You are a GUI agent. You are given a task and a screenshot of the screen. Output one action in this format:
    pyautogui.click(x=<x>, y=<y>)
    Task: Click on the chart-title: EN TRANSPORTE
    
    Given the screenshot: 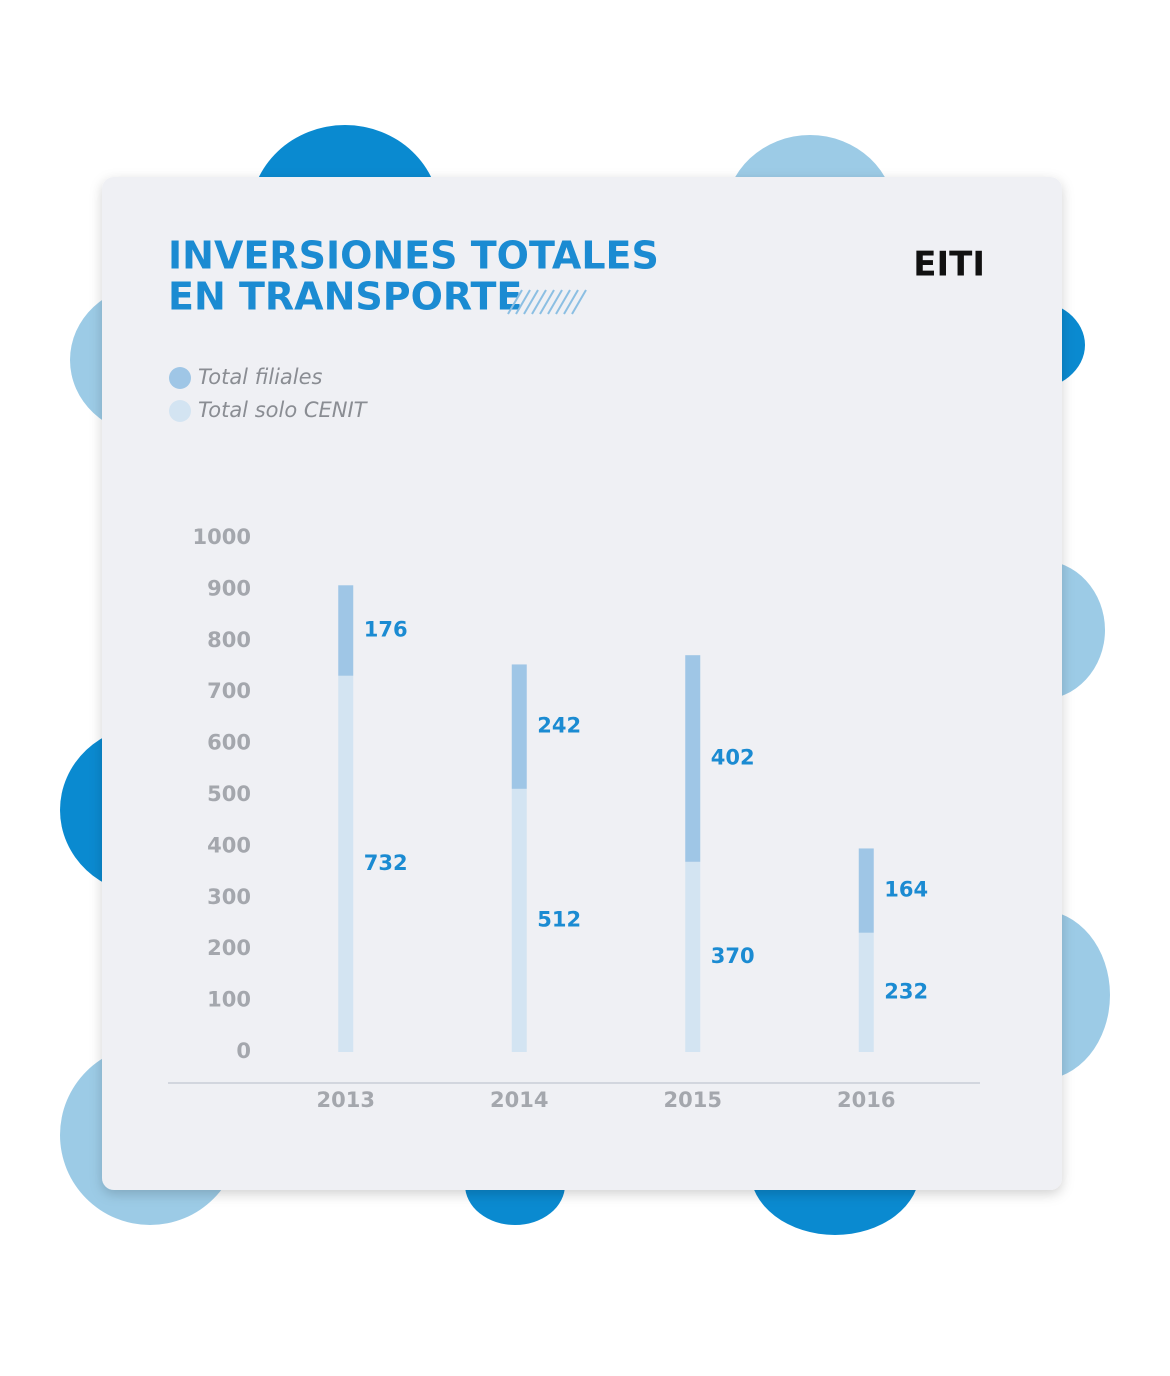 What is the action you would take?
    pyautogui.click(x=345, y=297)
    